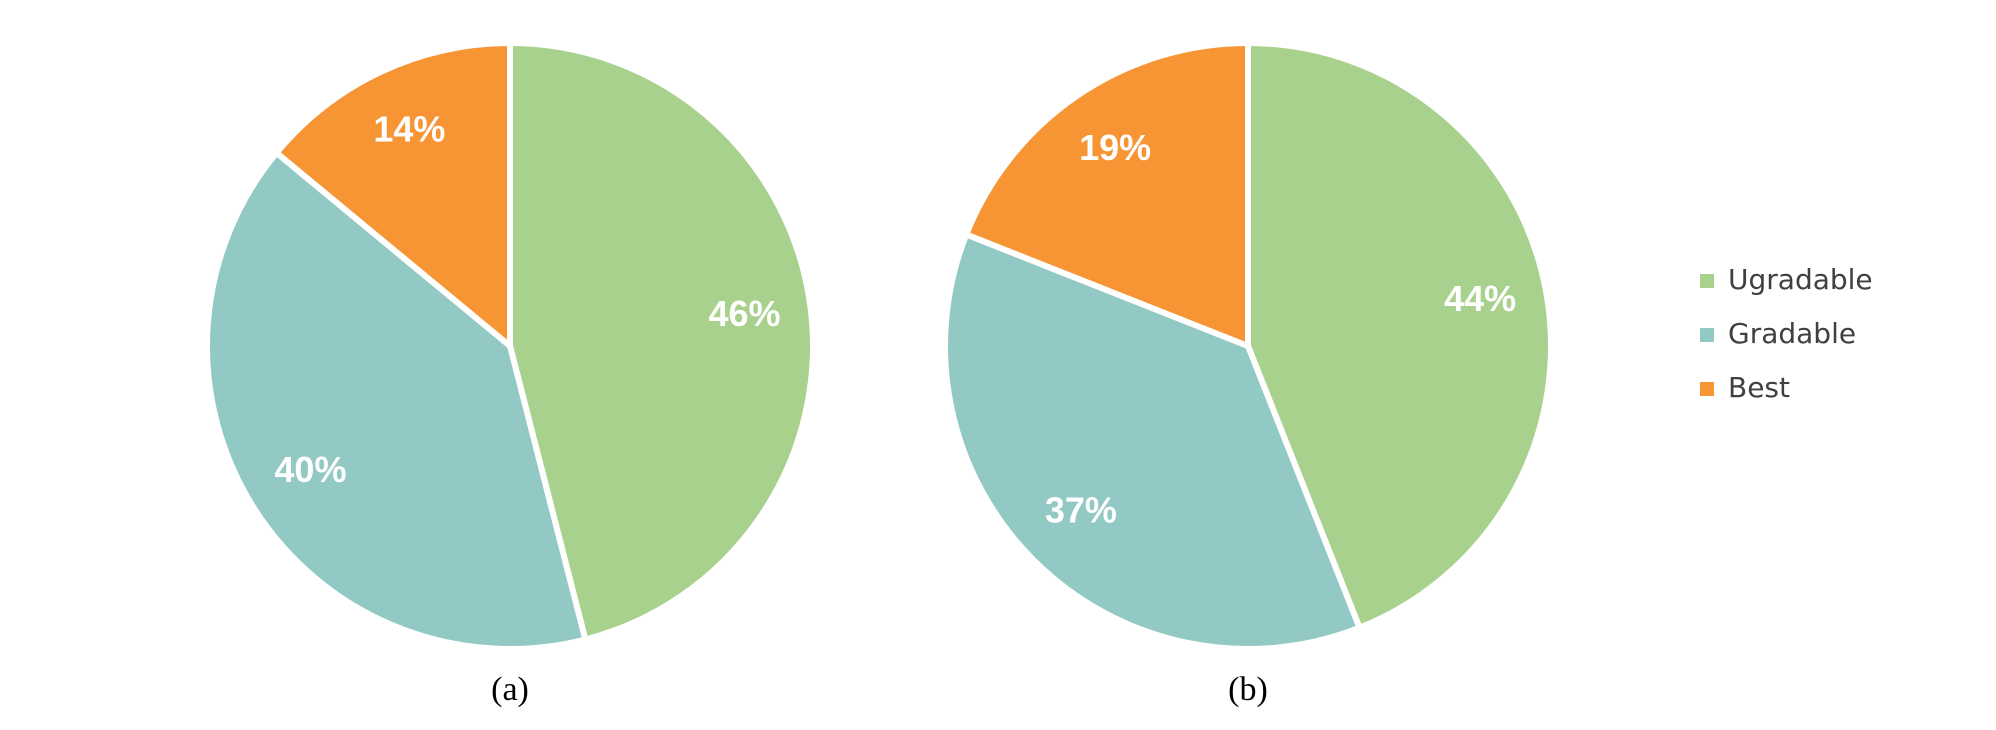 The image size is (1996, 730). What do you see at coordinates (310, 469) in the screenshot?
I see `value-label: 40%` at bounding box center [310, 469].